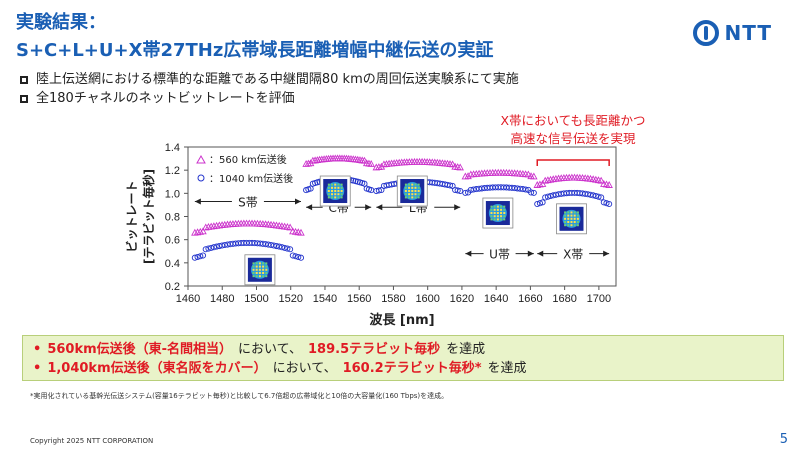 The image size is (800, 450). I want to click on summary-value: 160.2テラビット毎秒*, so click(412, 368).